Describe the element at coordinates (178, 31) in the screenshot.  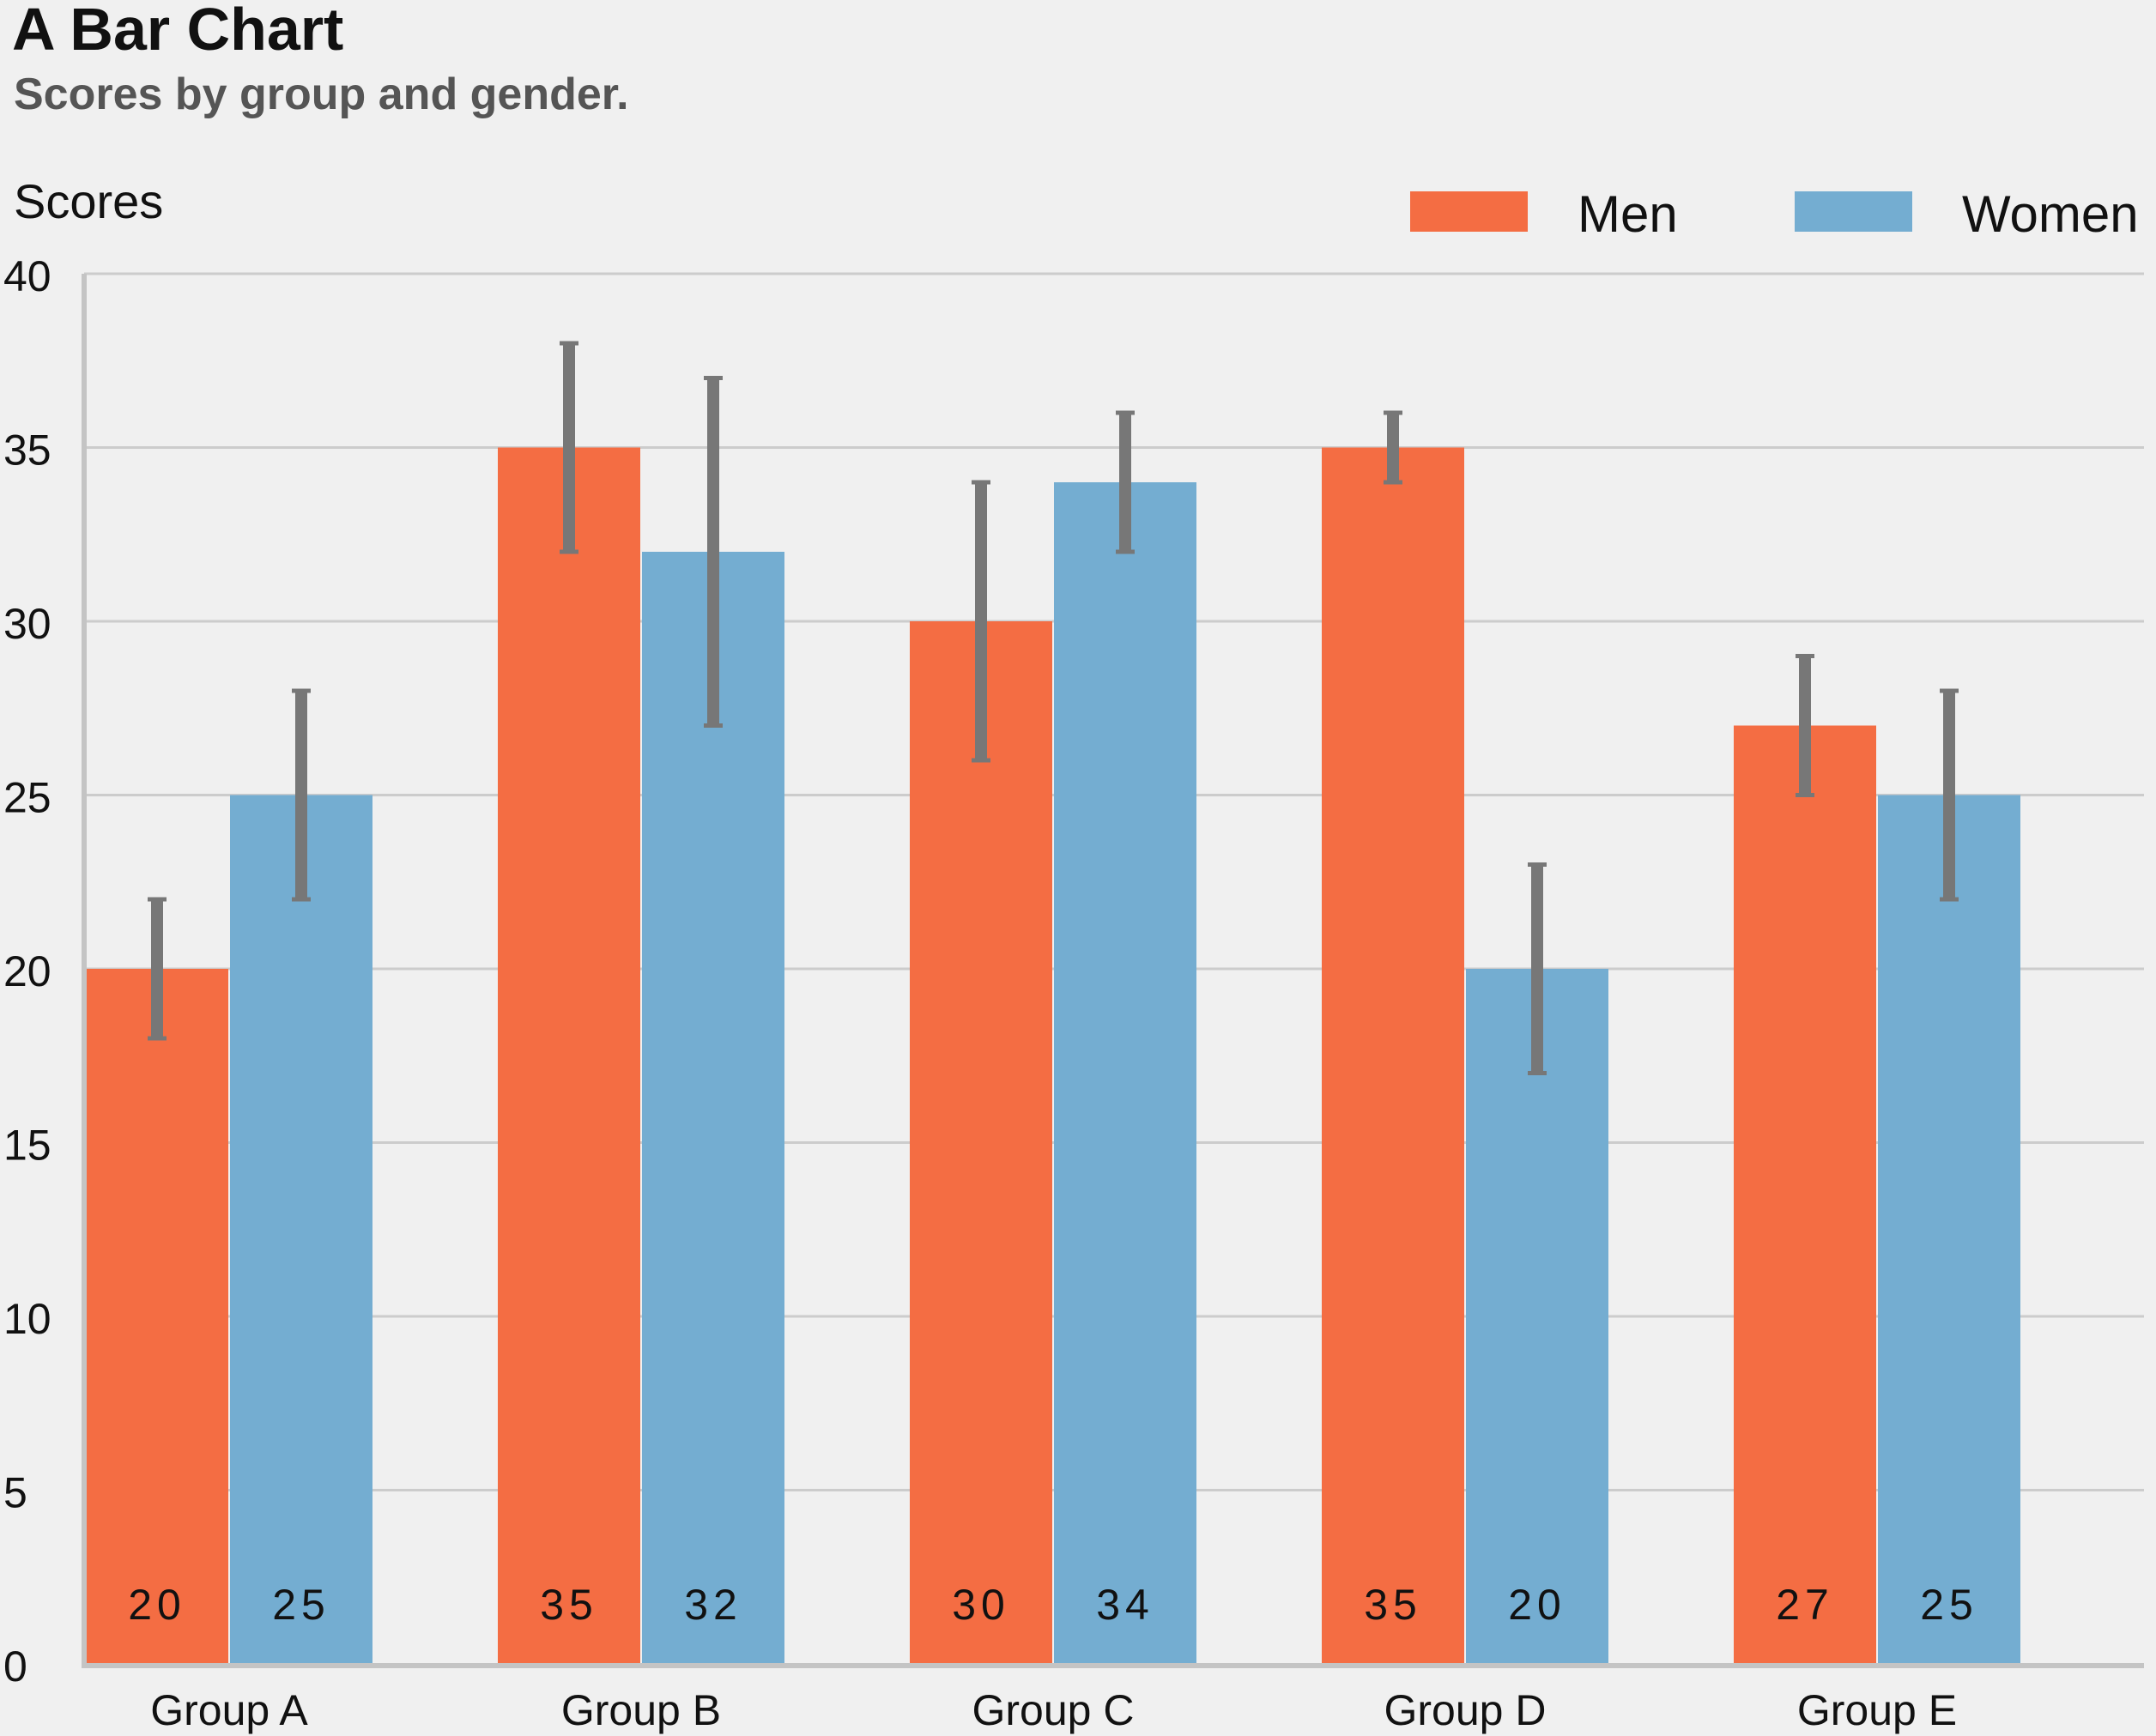
I see `chart-title: A Bar Chart` at that location.